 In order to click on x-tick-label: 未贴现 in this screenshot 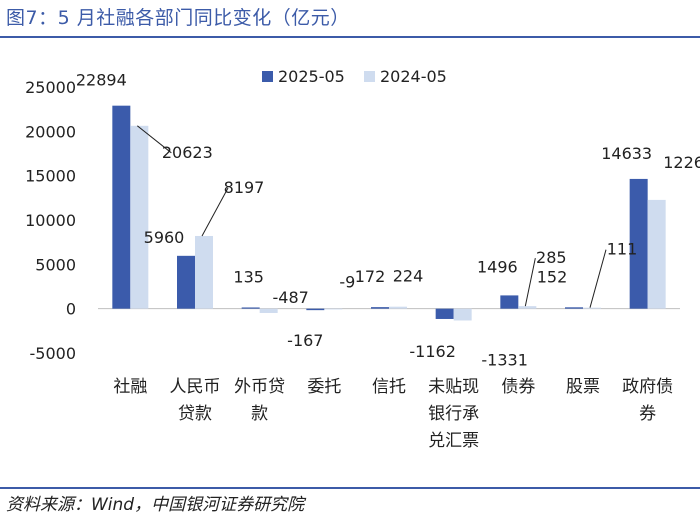, I will do `click(453, 387)`.